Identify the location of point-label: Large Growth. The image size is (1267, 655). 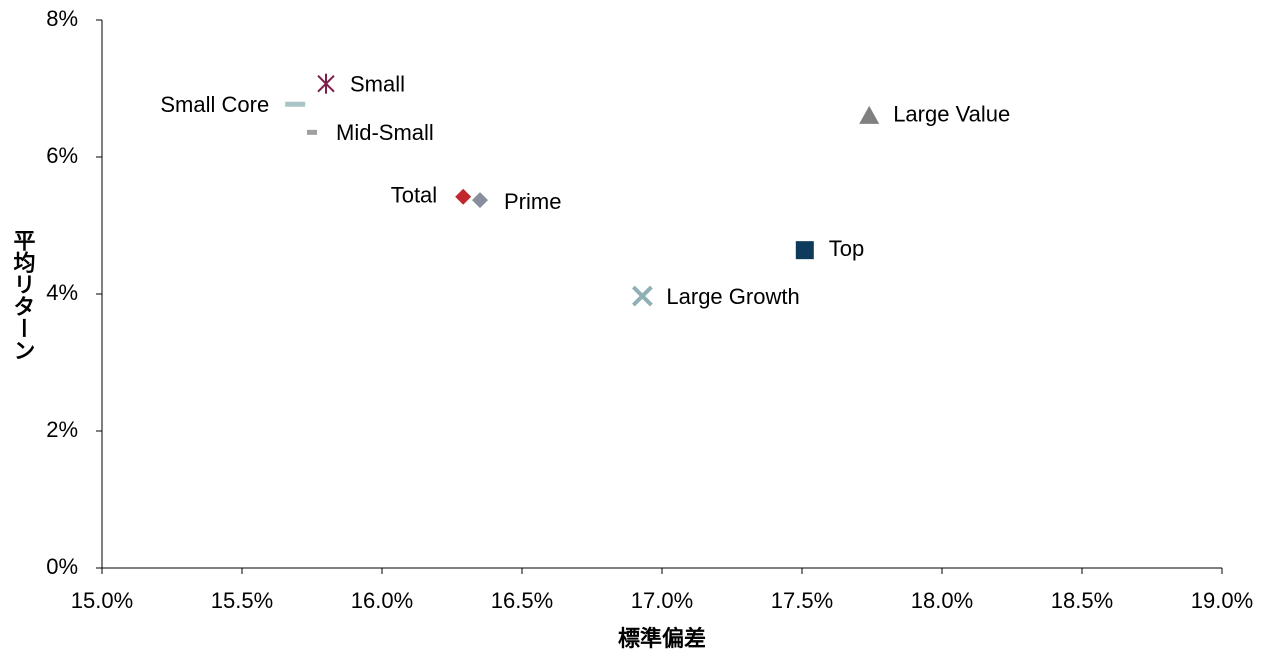
(732, 296).